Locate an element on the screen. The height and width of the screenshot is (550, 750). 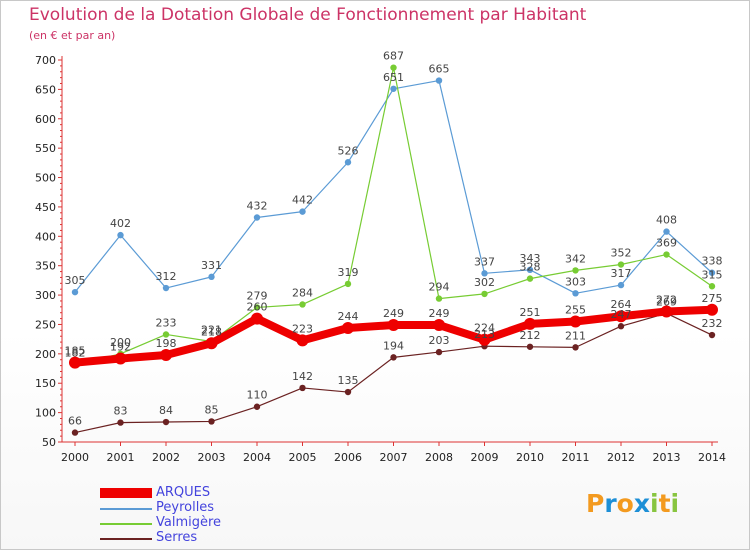
data-label-valmigere: 342 is located at coordinates (575, 258).